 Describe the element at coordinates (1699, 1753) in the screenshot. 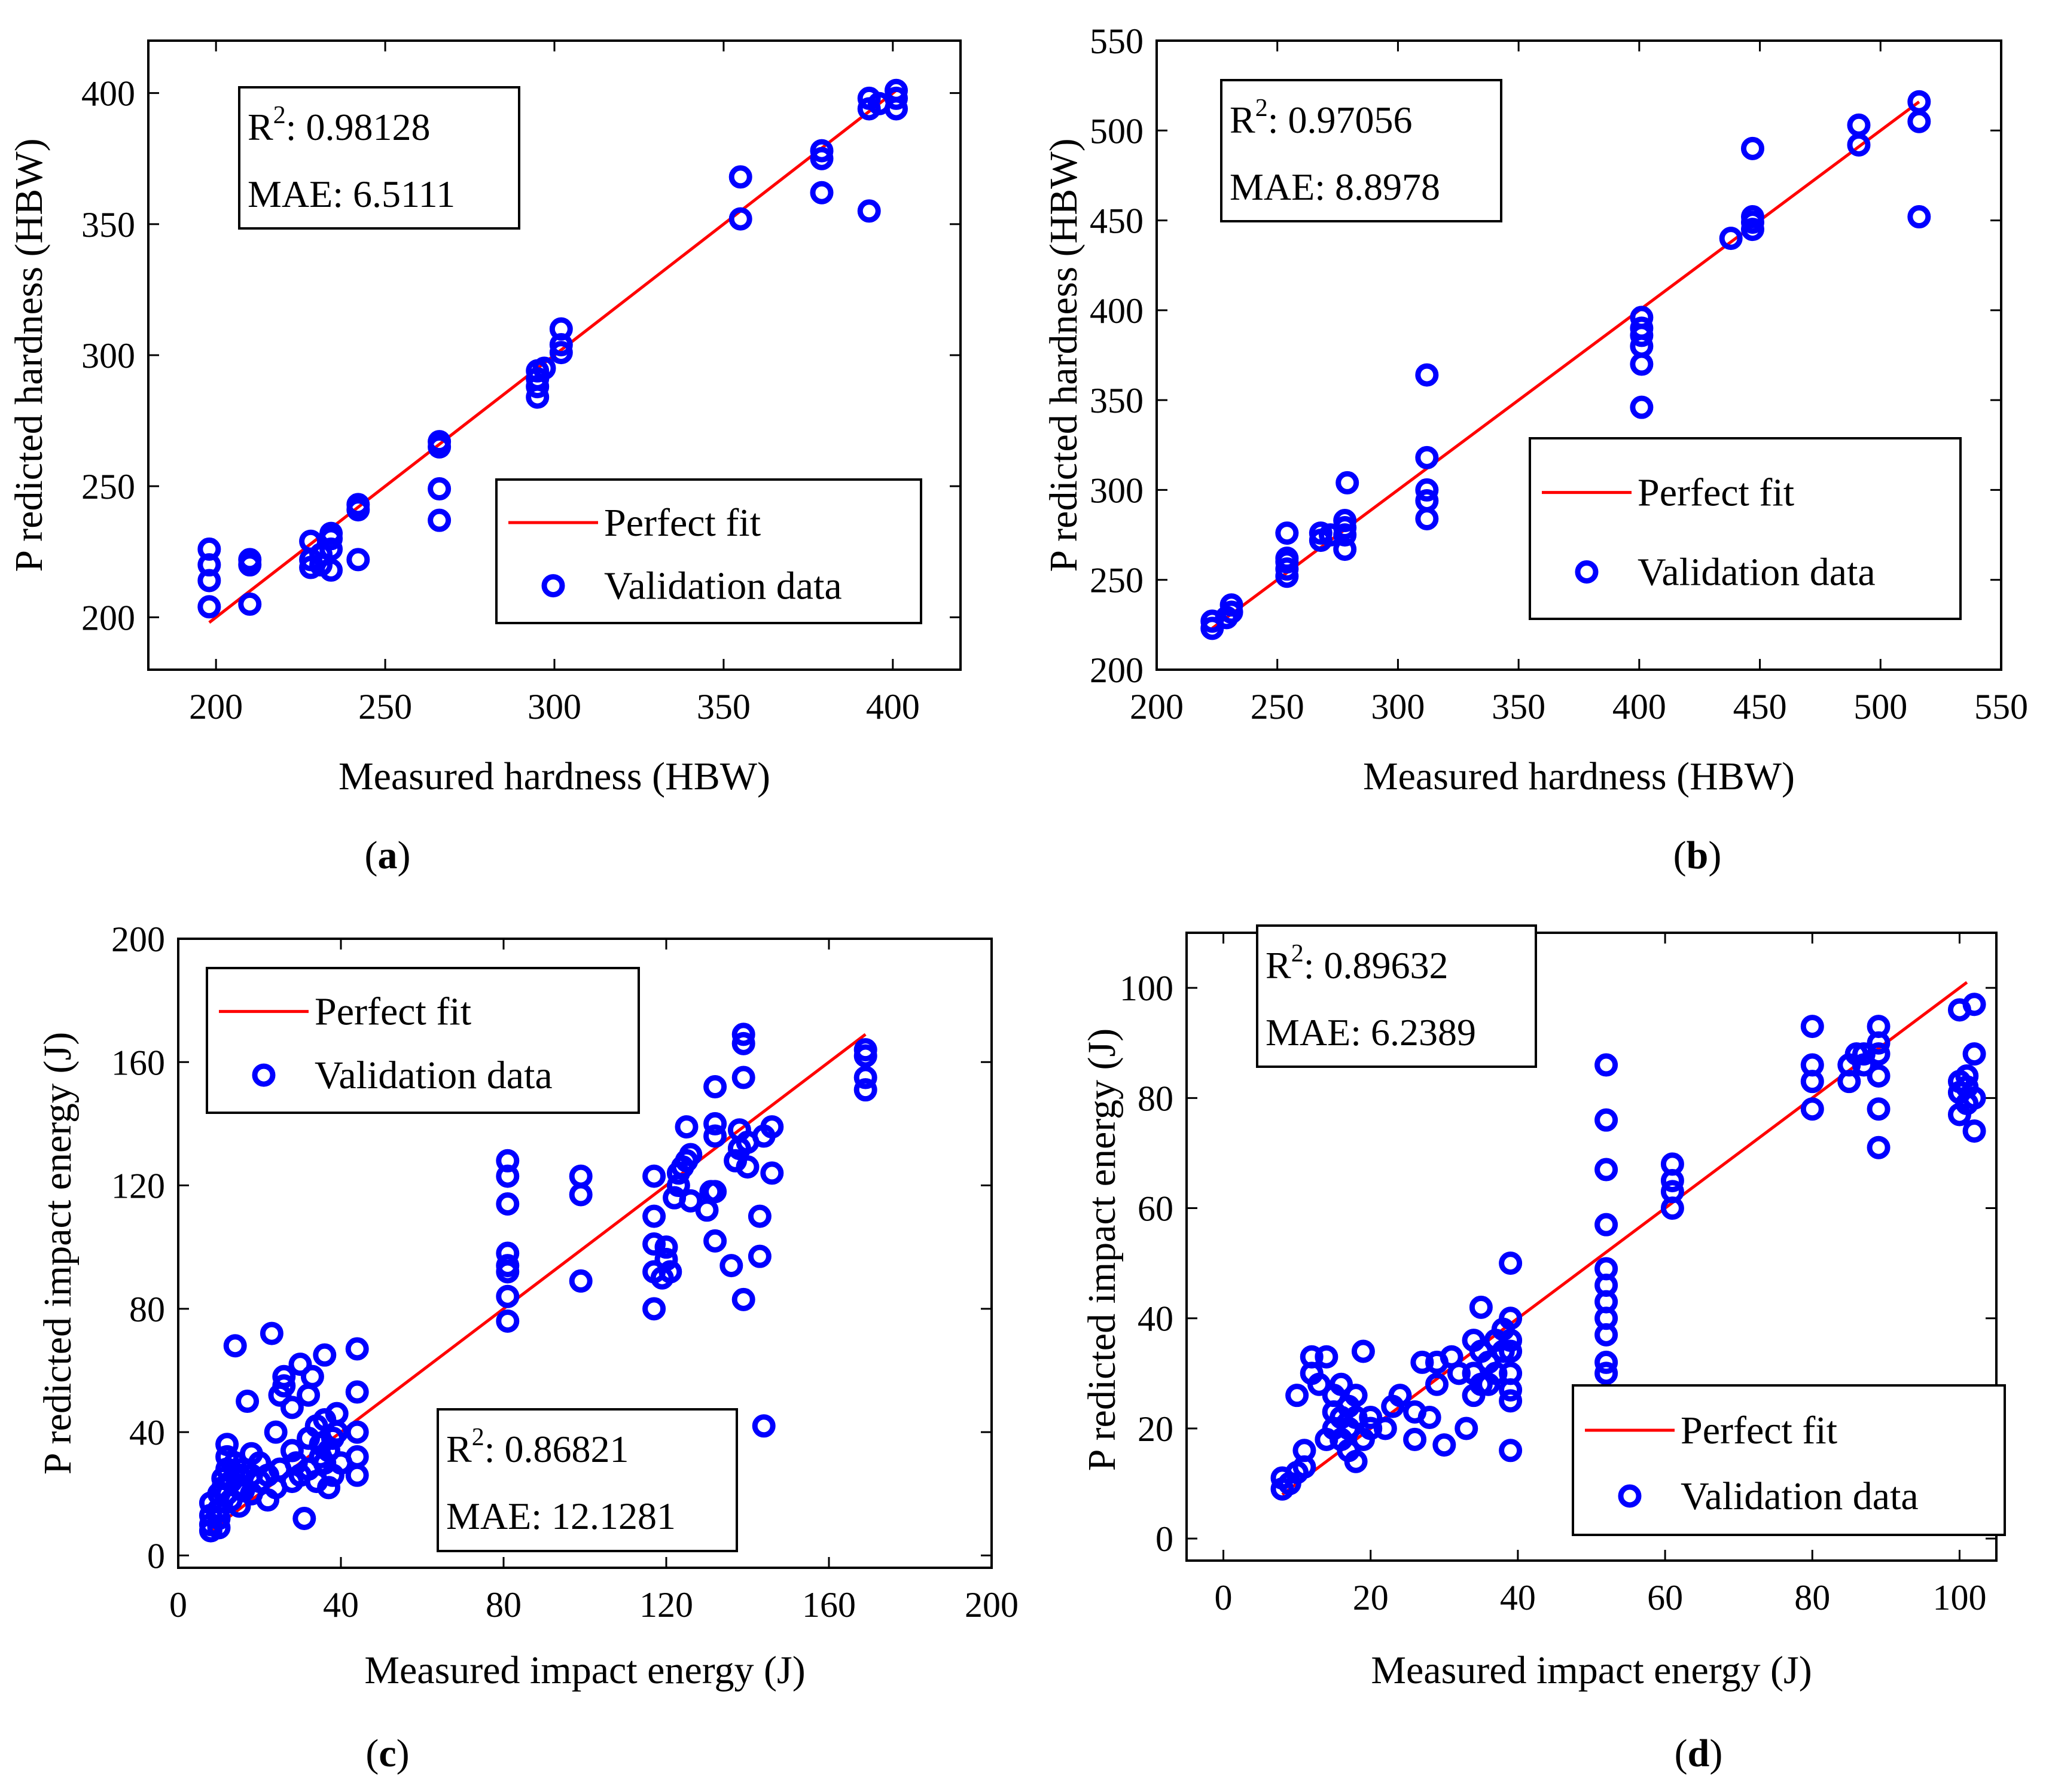

I see `panel-caption: (d)` at that location.